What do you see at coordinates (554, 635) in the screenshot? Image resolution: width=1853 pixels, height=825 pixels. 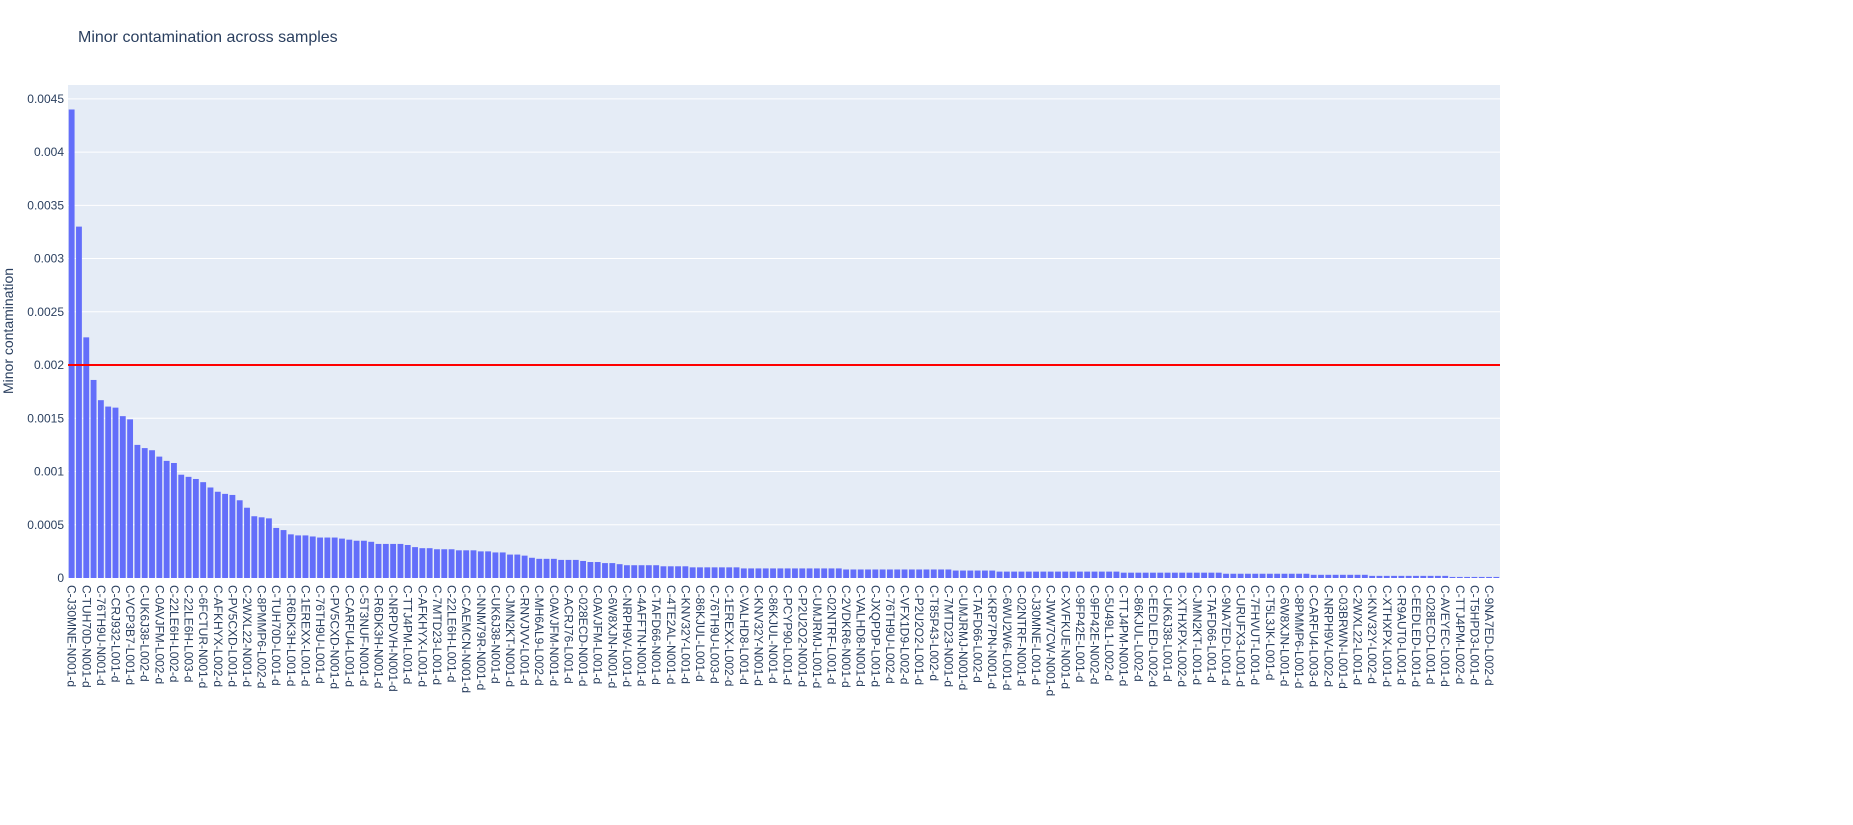 I see `x-tick-label: C-0AVJFM-N001-d` at bounding box center [554, 635].